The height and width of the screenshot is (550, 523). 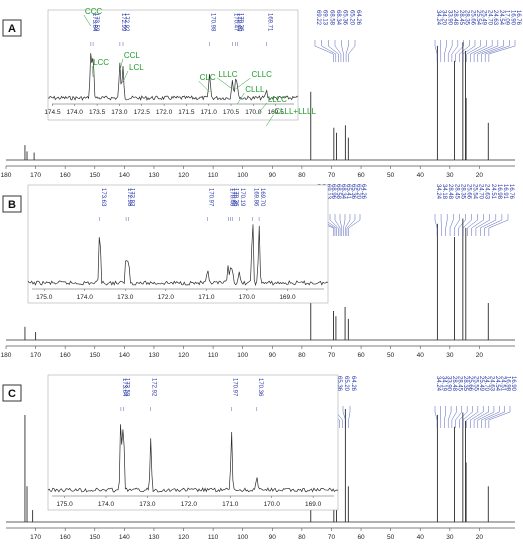 I want to click on inset-peak-label: 169.86, so click(x=256, y=197).